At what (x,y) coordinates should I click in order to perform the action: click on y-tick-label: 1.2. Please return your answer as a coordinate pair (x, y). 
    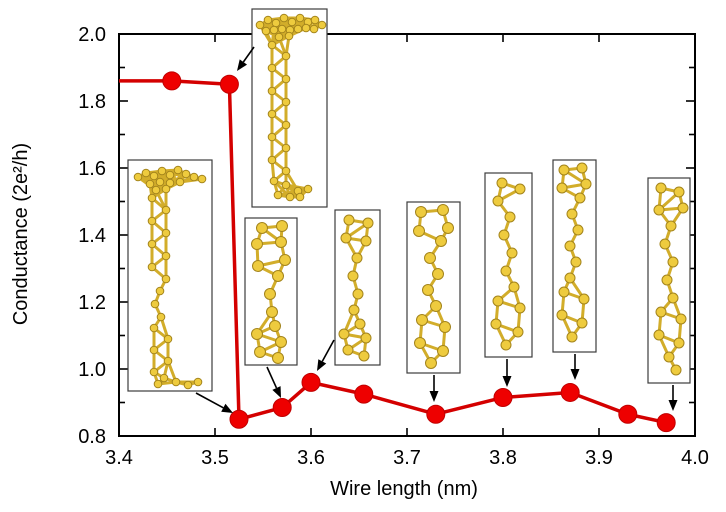
    Looking at the image, I should click on (92, 303).